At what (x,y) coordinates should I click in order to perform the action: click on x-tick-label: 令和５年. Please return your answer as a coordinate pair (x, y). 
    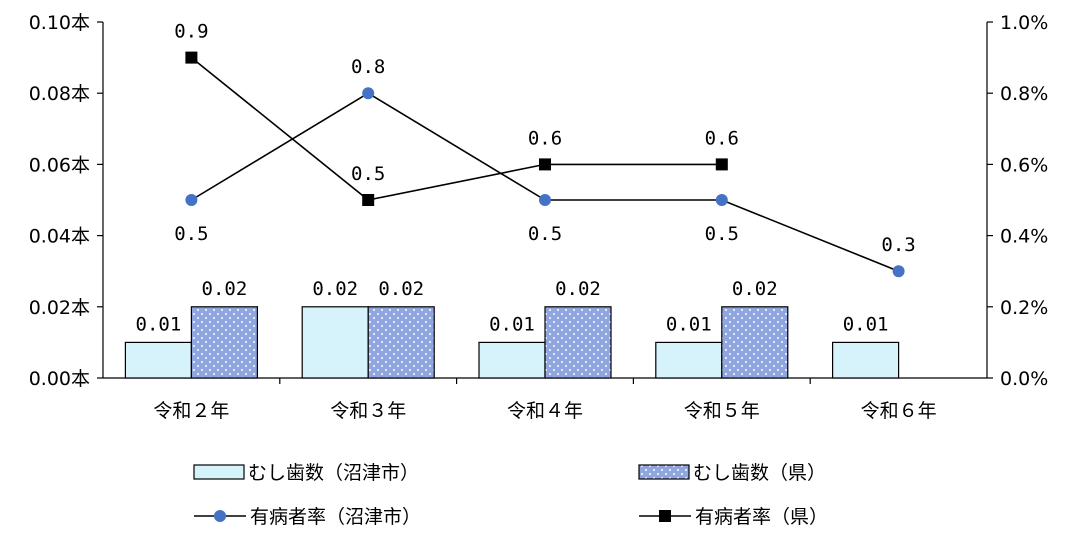
    Looking at the image, I should click on (722, 411).